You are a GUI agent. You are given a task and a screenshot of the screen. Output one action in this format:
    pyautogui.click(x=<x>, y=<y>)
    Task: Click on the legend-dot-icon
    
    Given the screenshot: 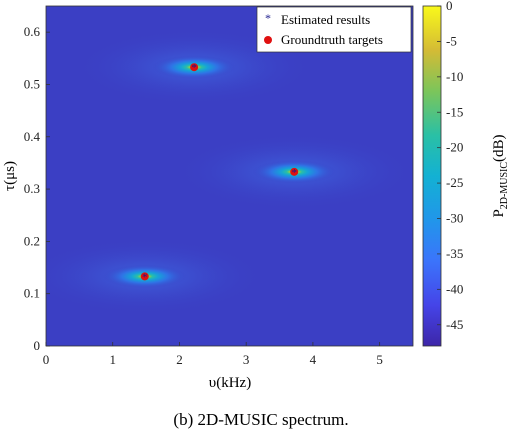 What is the action you would take?
    pyautogui.click(x=268, y=40)
    